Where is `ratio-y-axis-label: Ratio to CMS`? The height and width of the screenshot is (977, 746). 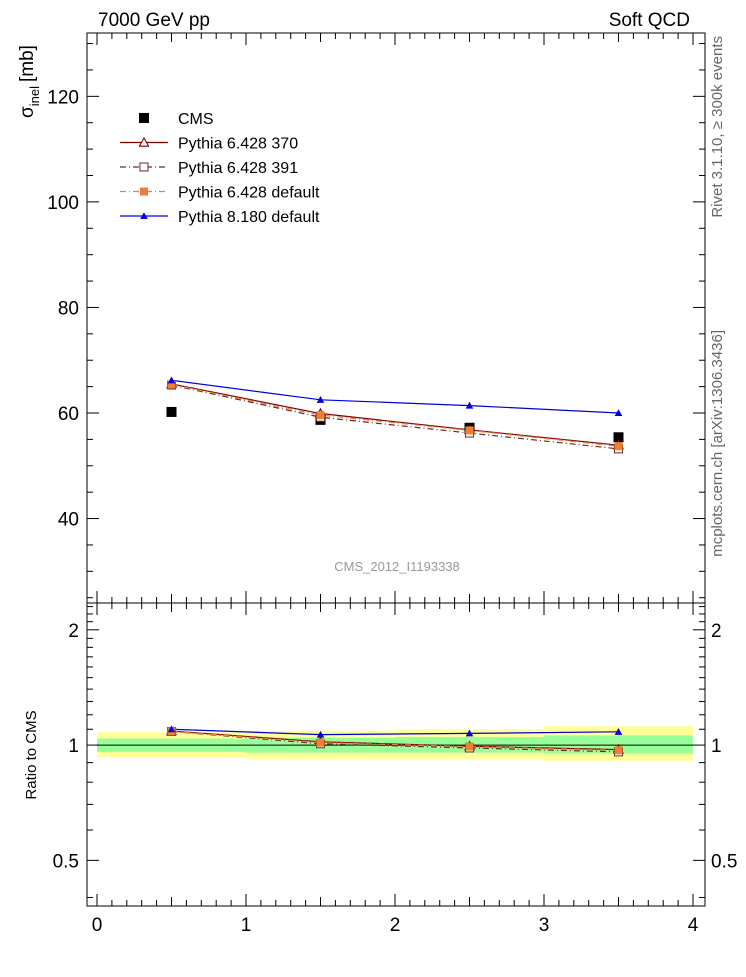
ratio-y-axis-label: Ratio to CMS is located at coordinates (31, 754).